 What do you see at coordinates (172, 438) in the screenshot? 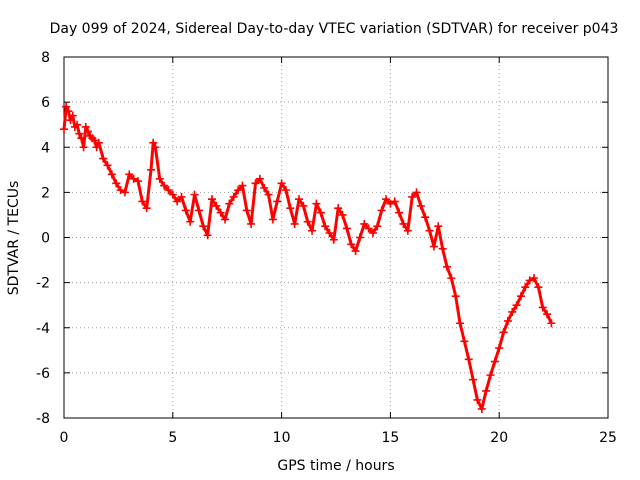
I see `x-tick-label: 5` at bounding box center [172, 438].